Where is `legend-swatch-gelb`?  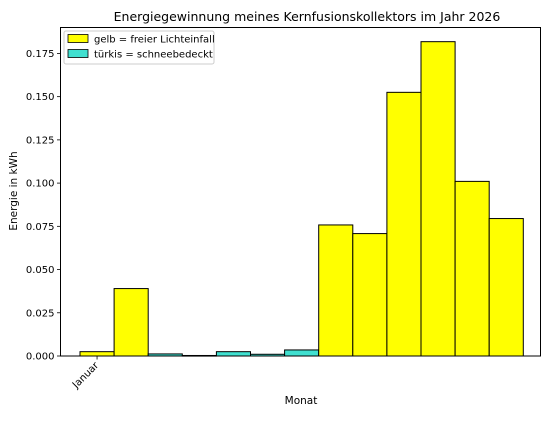
legend-swatch-gelb is located at coordinates (78, 38).